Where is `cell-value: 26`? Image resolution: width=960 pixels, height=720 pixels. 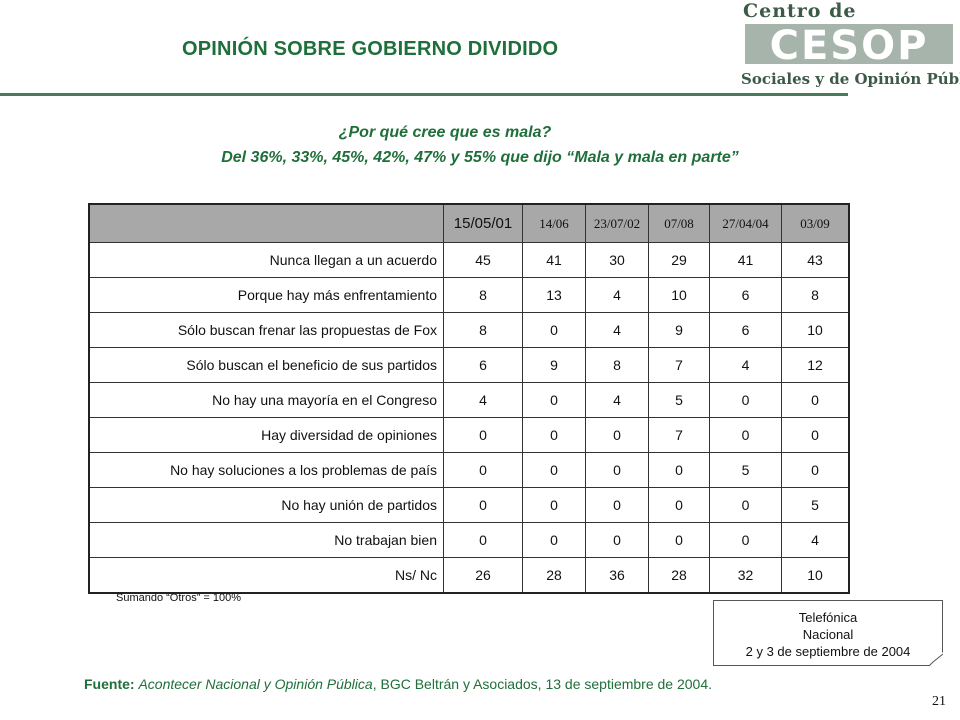
cell-value: 26 is located at coordinates (483, 575).